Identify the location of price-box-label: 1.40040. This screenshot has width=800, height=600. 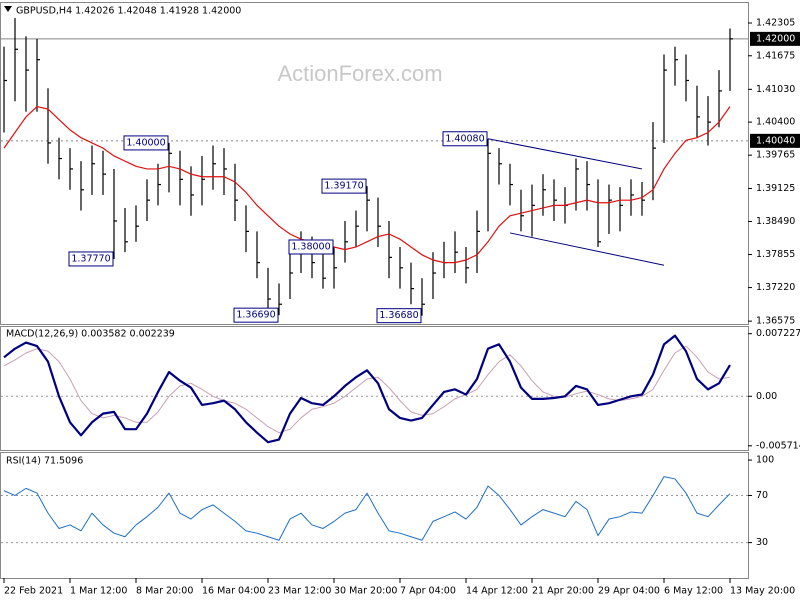
(775, 140).